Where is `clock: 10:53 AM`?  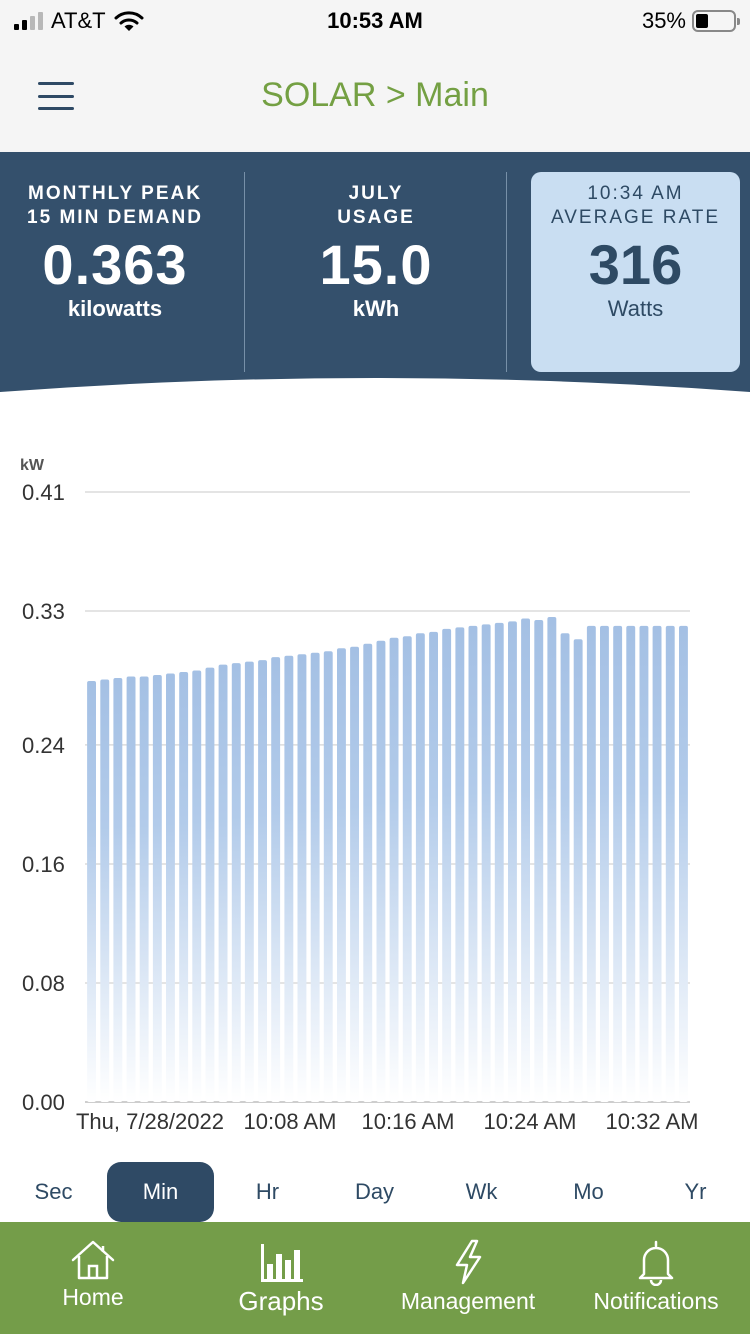
clock: 10:53 AM is located at coordinates (375, 20).